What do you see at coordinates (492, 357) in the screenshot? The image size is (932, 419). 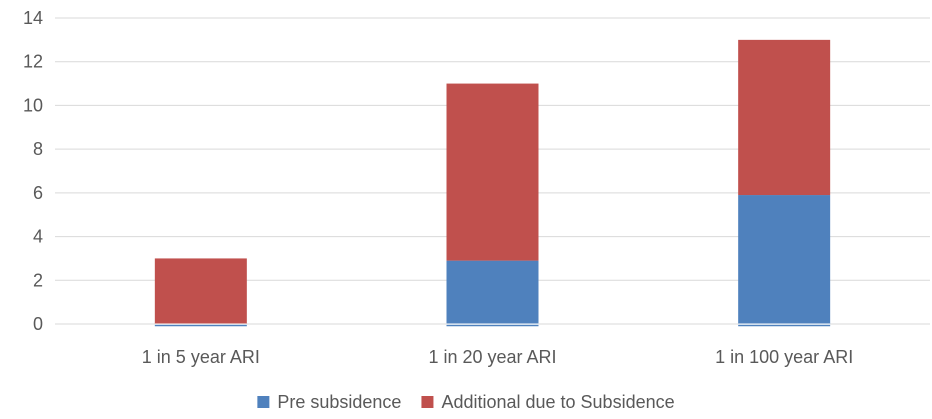 I see `x-tick-label: 1 in 20 year ARI` at bounding box center [492, 357].